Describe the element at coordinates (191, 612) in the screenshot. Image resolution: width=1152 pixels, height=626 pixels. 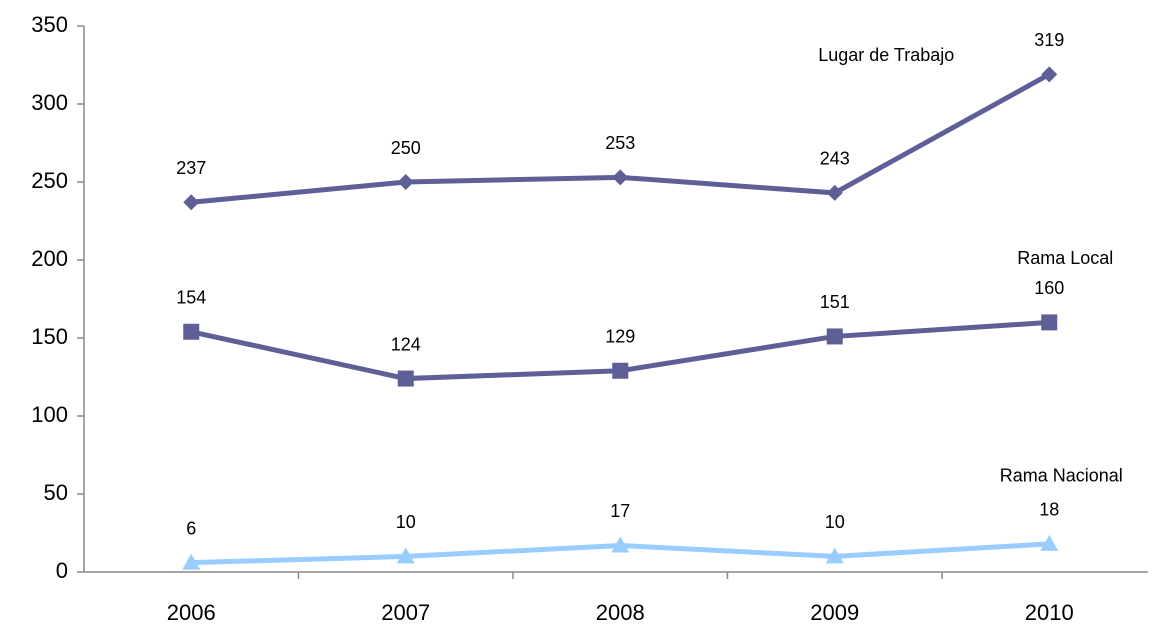
I see `x-tick-label: 2006` at that location.